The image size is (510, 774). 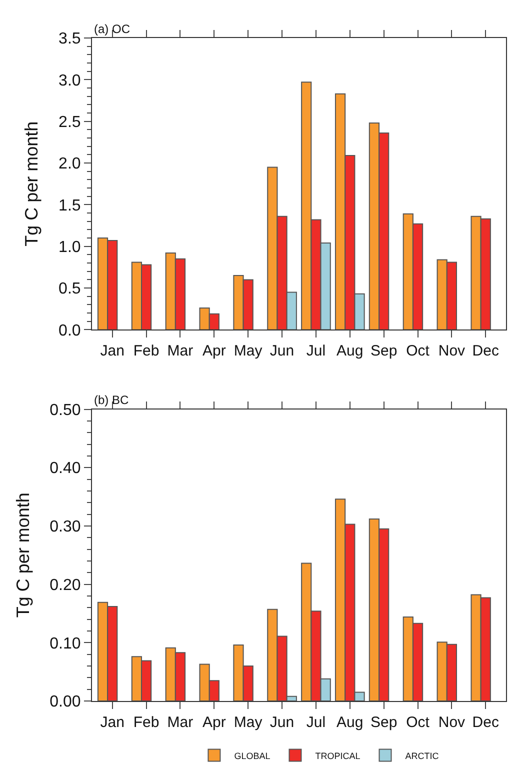 I want to click on legend-label: GLOBAL, so click(x=252, y=755).